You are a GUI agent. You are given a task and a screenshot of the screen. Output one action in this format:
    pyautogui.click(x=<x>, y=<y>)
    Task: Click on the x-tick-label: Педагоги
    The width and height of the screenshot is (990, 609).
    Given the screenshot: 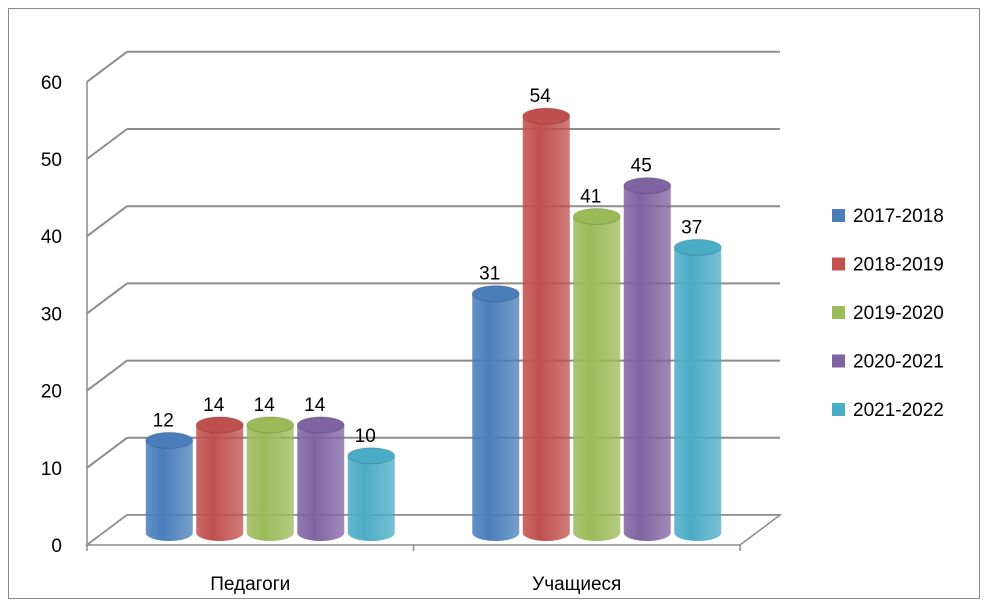 What is the action you would take?
    pyautogui.click(x=250, y=584)
    